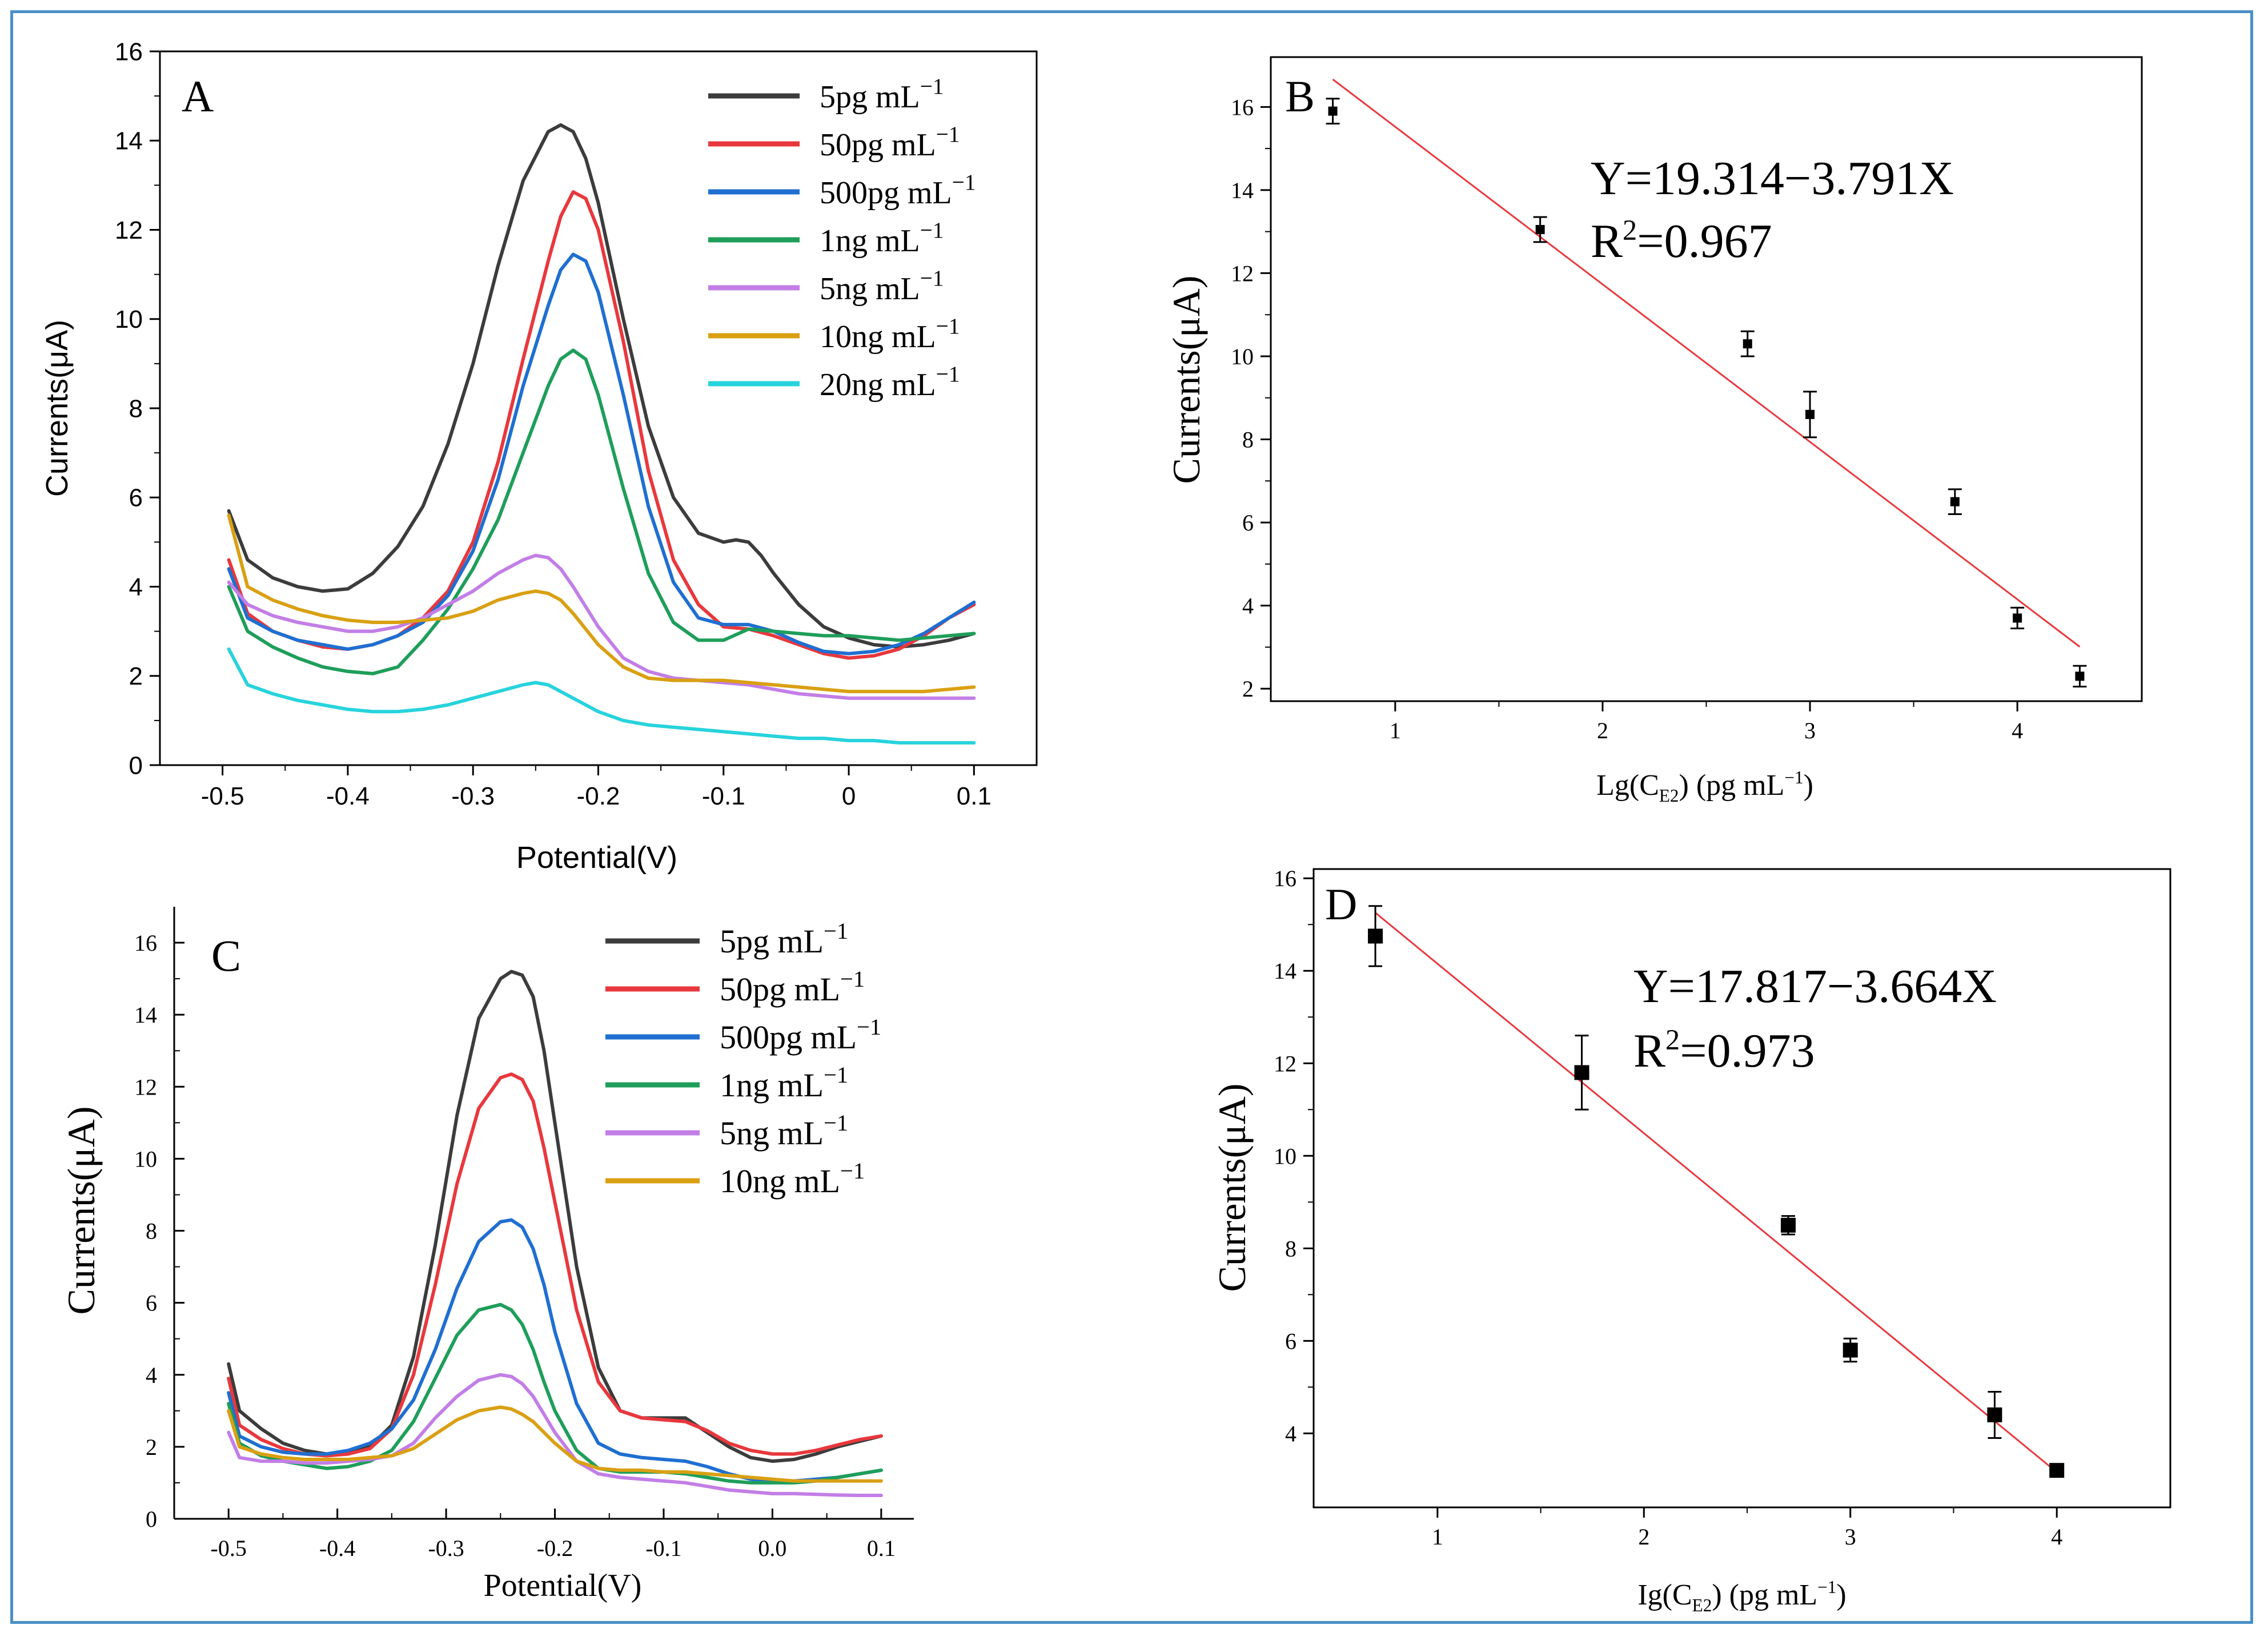 The height and width of the screenshot is (1641, 2268). I want to click on x-axis-label-text: Potential(V), so click(563, 1585).